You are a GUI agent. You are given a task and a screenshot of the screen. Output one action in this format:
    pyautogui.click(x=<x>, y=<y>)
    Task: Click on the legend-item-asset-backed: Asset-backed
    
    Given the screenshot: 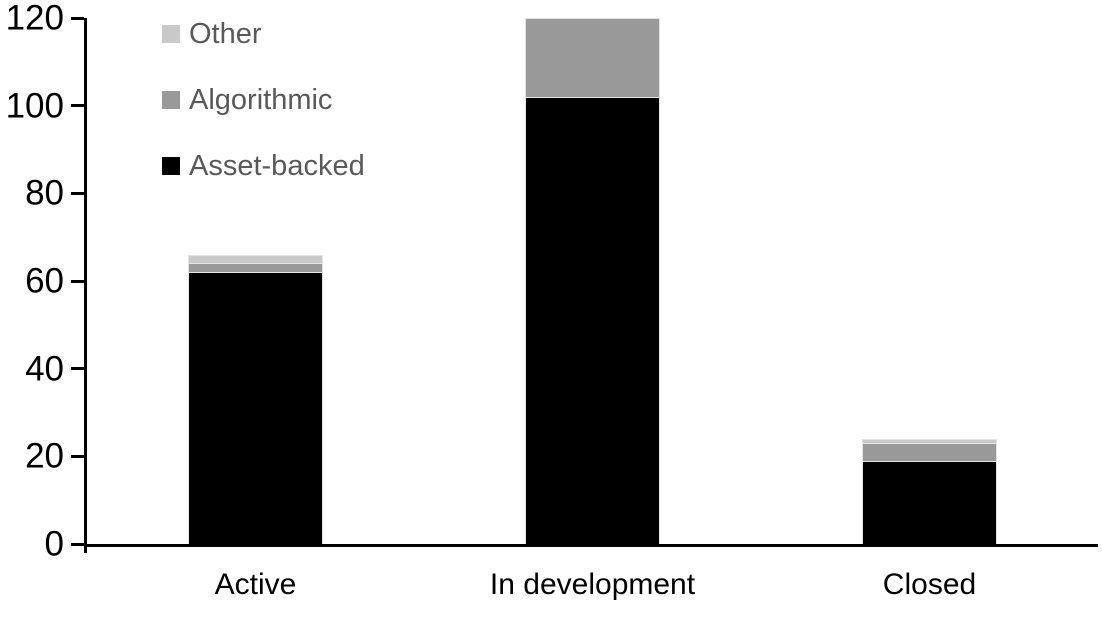 What is the action you would take?
    pyautogui.click(x=263, y=166)
    